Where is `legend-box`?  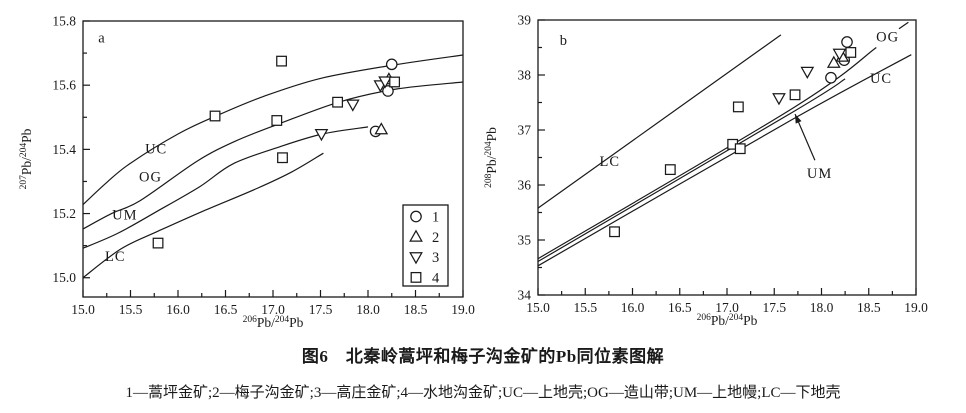
legend-box is located at coordinates (425, 245).